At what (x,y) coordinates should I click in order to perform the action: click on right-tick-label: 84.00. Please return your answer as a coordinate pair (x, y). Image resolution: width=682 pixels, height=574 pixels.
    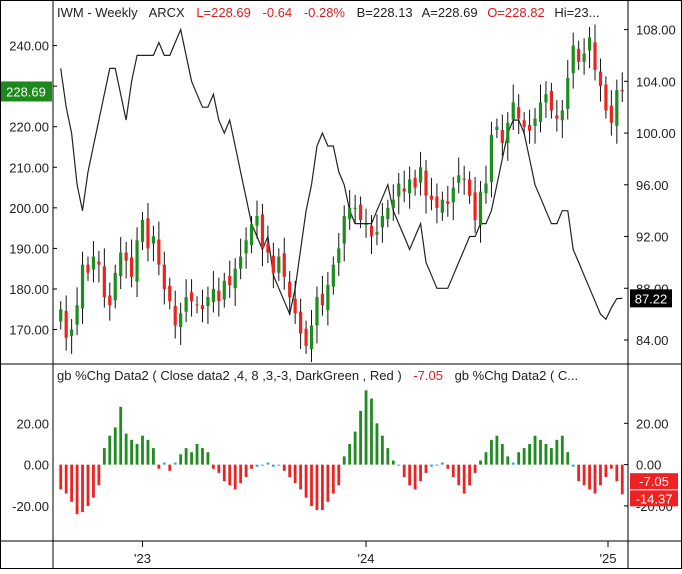
    Looking at the image, I should click on (652, 340).